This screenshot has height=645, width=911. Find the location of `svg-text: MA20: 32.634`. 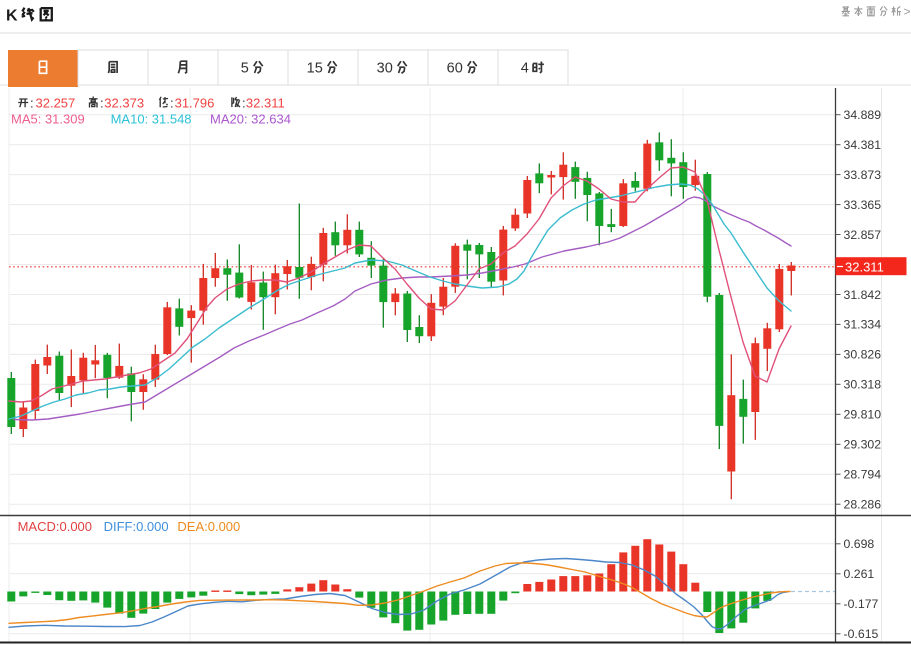

svg-text: MA20: 32.634 is located at coordinates (250, 119).